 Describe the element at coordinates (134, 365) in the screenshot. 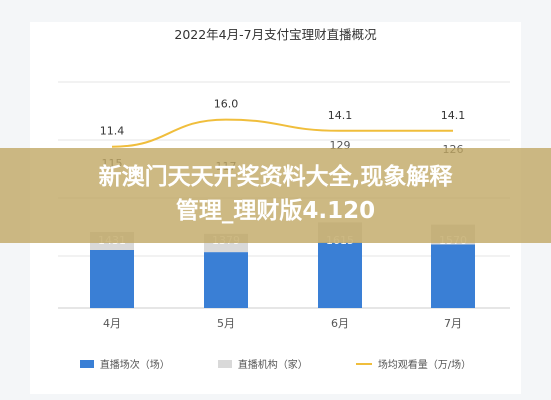

I see `legend-label-sessions: 直播场次（场）` at that location.